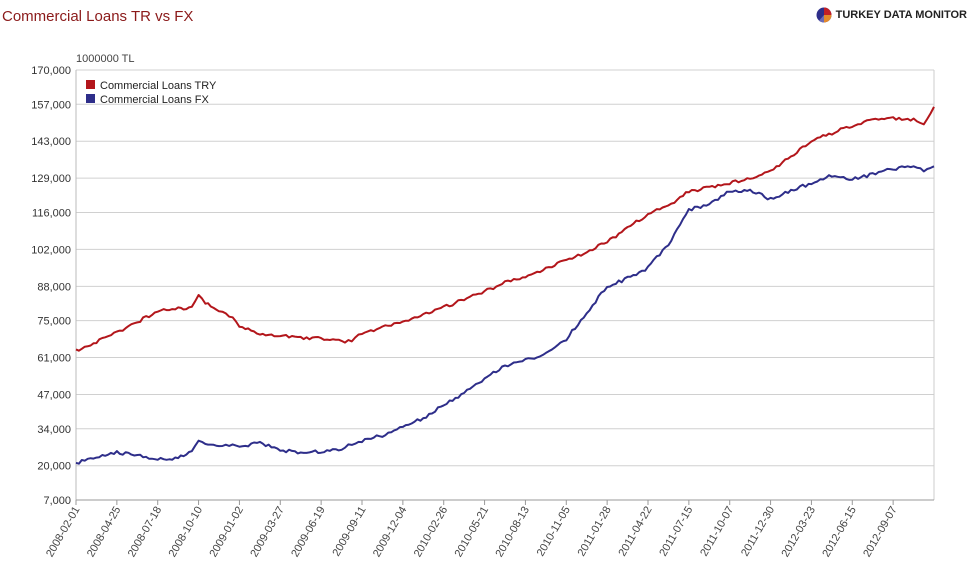 The height and width of the screenshot is (570, 979). Describe the element at coordinates (98, 16) in the screenshot. I see `chart-title: Commercial Loans TR vs FX` at that location.